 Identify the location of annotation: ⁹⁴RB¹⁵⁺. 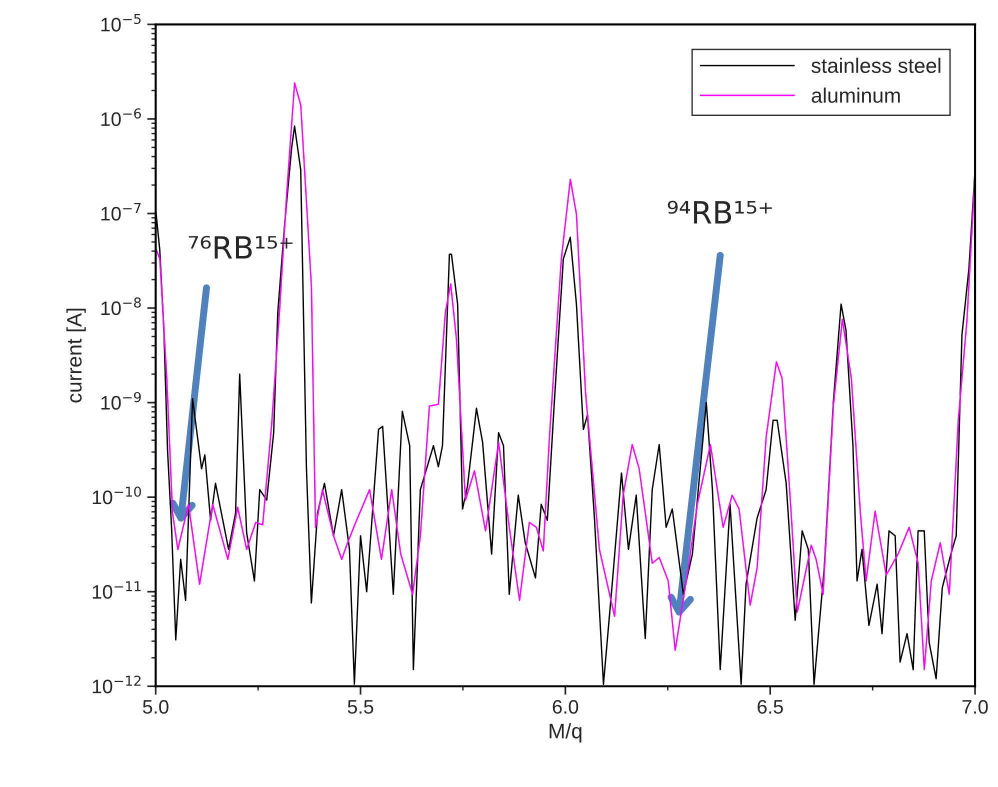
(720, 212).